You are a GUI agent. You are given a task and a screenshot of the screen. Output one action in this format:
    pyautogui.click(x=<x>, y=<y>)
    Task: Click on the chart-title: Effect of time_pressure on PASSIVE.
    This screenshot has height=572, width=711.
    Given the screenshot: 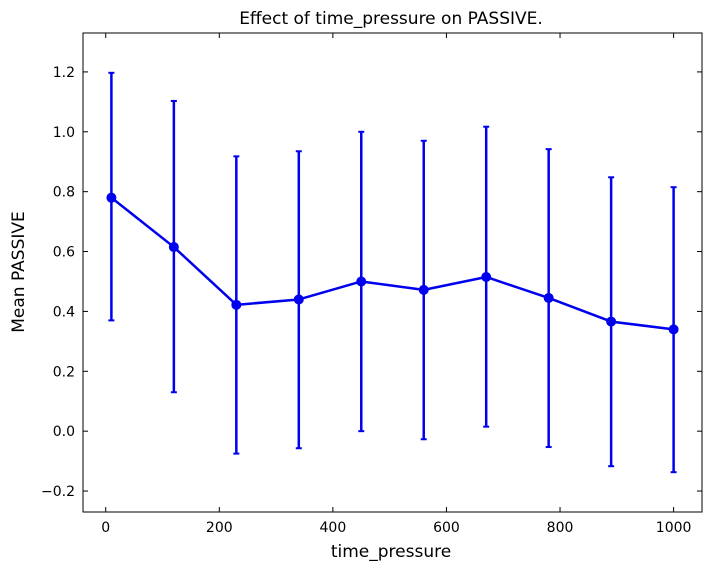 What is the action you would take?
    pyautogui.click(x=391, y=19)
    